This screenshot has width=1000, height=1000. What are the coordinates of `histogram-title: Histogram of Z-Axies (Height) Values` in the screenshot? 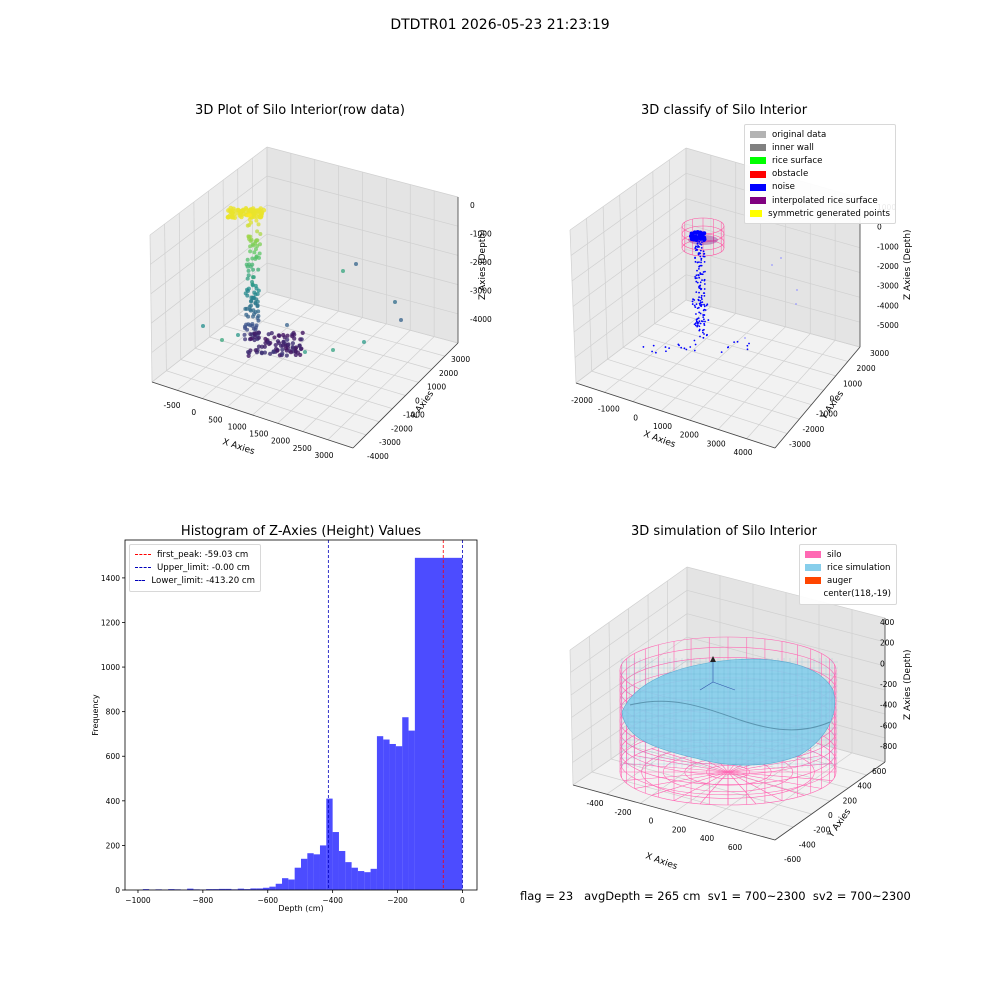 It's located at (301, 531).